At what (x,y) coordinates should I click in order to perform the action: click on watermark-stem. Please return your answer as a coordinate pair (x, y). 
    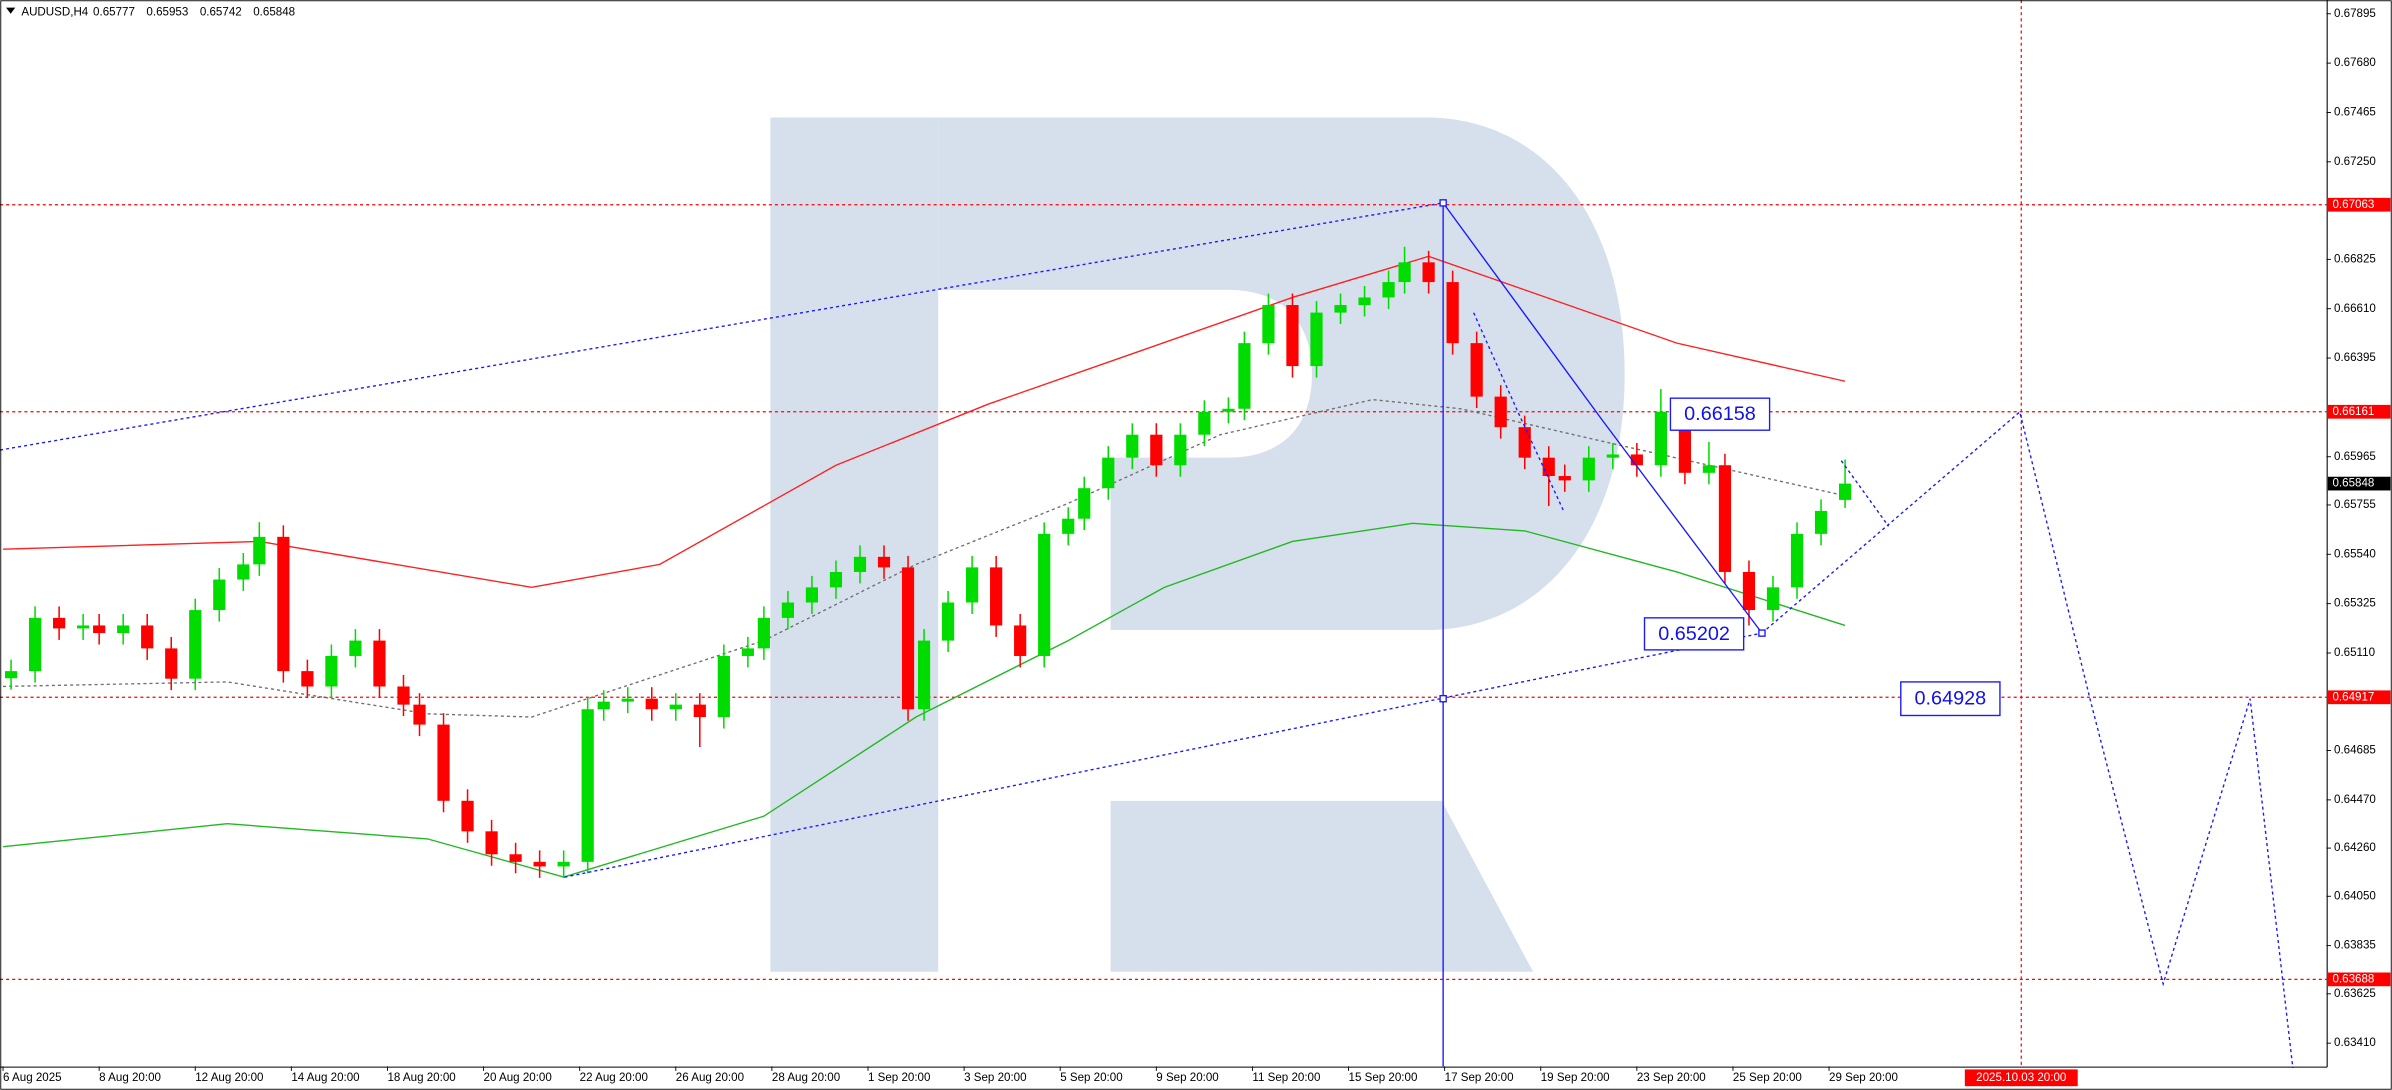
    Looking at the image, I should click on (854, 544).